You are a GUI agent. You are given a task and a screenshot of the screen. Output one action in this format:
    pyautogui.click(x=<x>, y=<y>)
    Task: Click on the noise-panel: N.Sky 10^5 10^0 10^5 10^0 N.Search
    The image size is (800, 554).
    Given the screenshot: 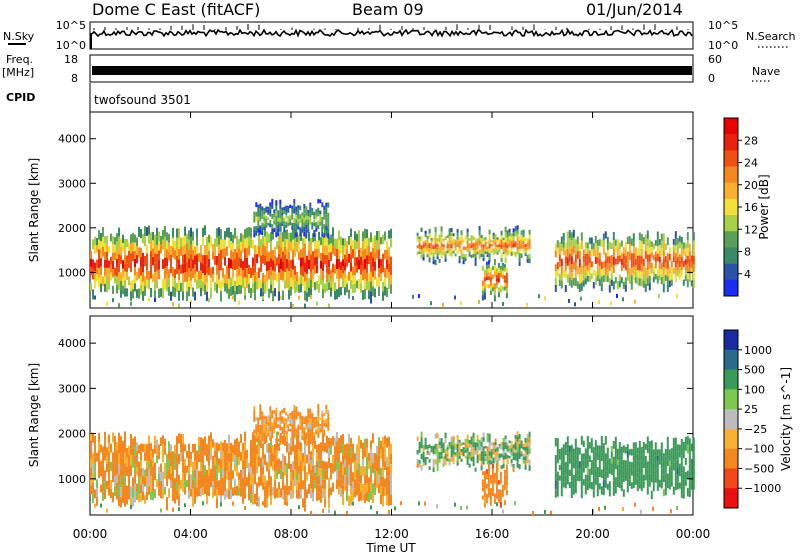 What is the action you would take?
    pyautogui.click(x=399, y=35)
    